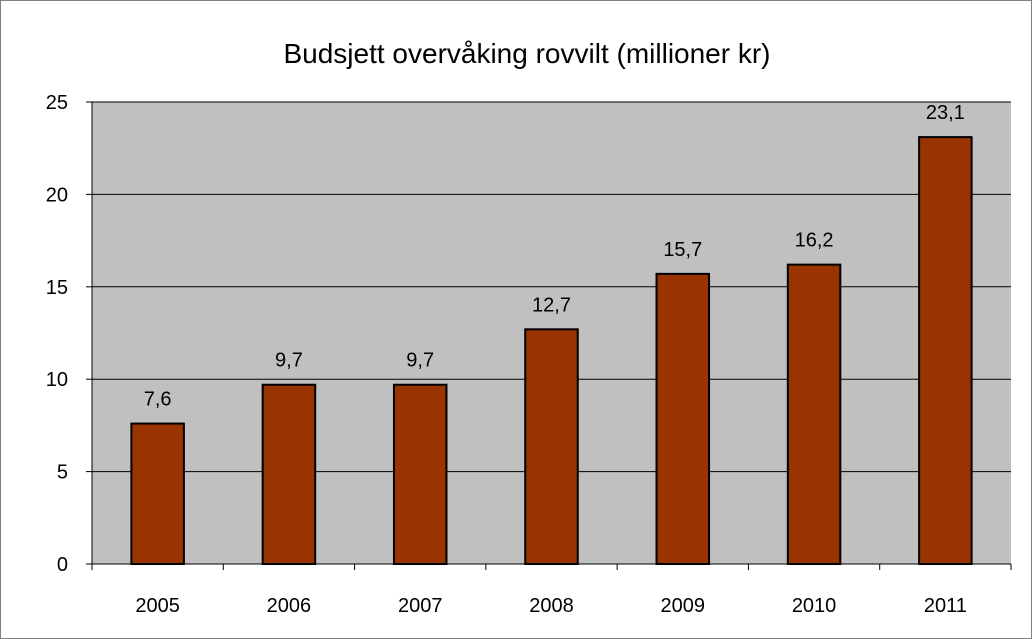  I want to click on y-tick-label: 15, so click(57, 288).